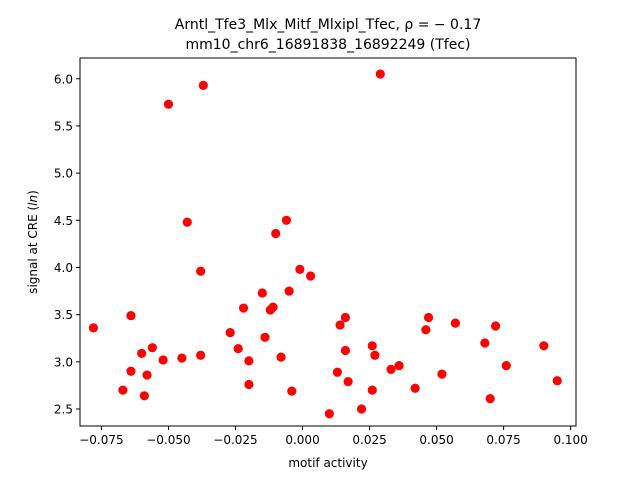 The image size is (640, 480). I want to click on y-tick-label: 5.5, so click(63, 126).